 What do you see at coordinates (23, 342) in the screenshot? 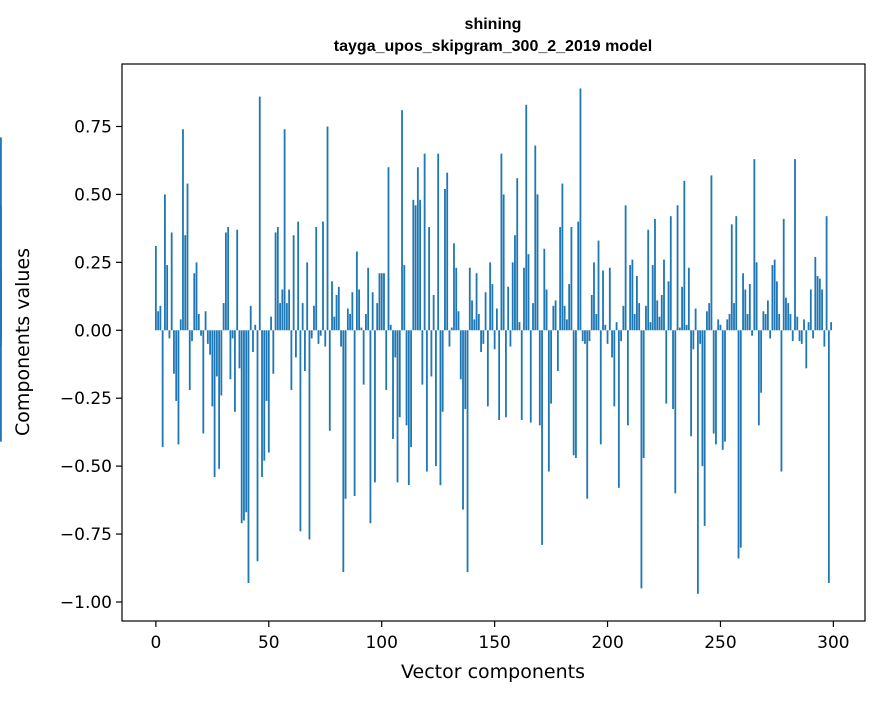
I see `y-axis-label: Components values` at bounding box center [23, 342].